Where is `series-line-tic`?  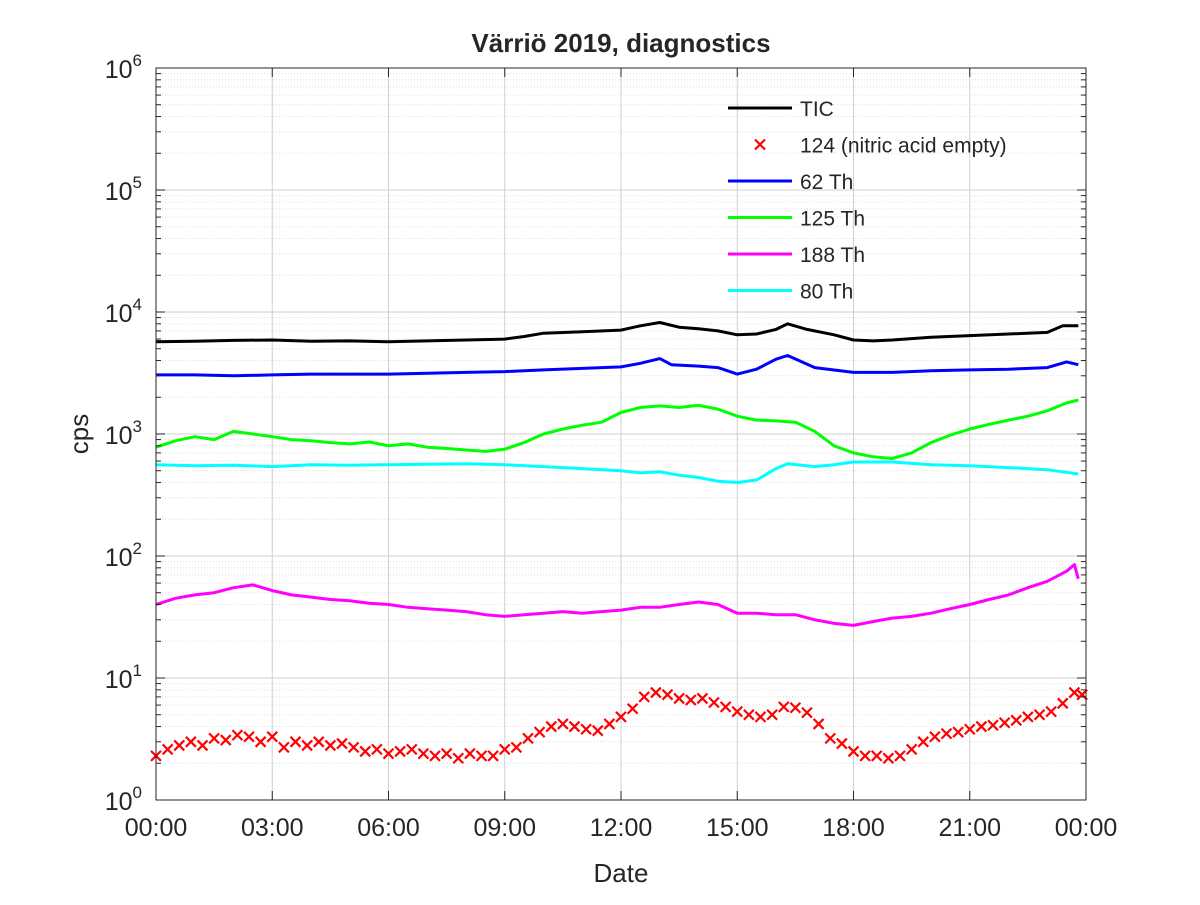 series-line-tic is located at coordinates (617, 332).